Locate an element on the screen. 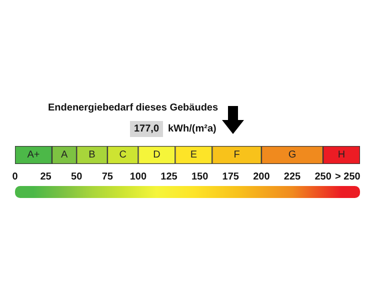 The height and width of the screenshot is (300, 375). x-axis-title: kWh/(m²a) is located at coordinates (192, 129).